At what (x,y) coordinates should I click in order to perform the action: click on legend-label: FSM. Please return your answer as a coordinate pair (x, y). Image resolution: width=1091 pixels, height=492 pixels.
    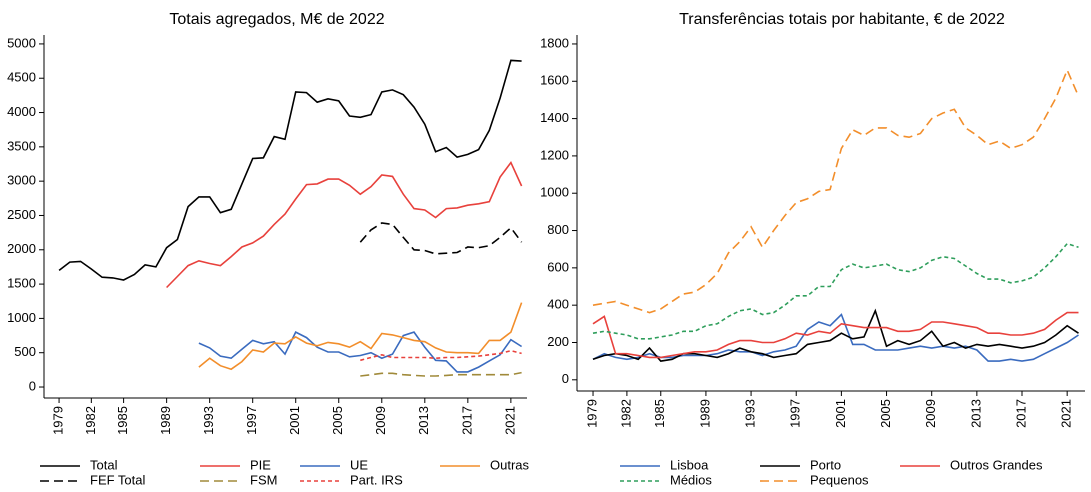
    Looking at the image, I should click on (263, 479).